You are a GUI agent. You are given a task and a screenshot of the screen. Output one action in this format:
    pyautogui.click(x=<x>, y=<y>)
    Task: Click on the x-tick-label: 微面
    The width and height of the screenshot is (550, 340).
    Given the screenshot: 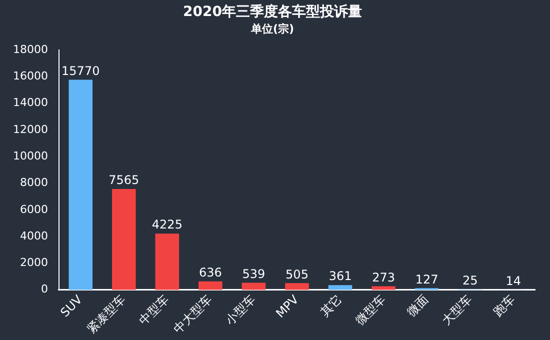 What is the action you would take?
    pyautogui.click(x=418, y=306)
    